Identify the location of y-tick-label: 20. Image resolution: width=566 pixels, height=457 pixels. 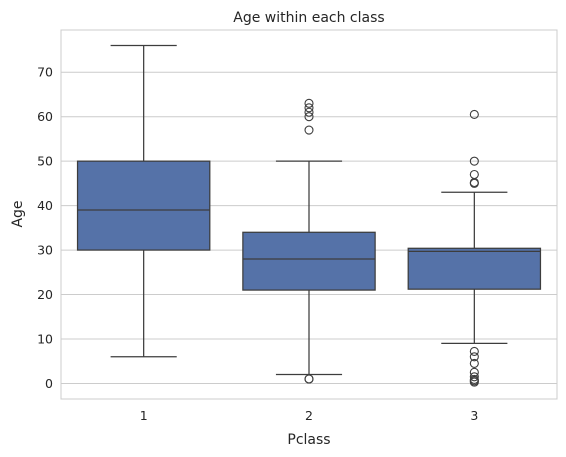
(45, 294).